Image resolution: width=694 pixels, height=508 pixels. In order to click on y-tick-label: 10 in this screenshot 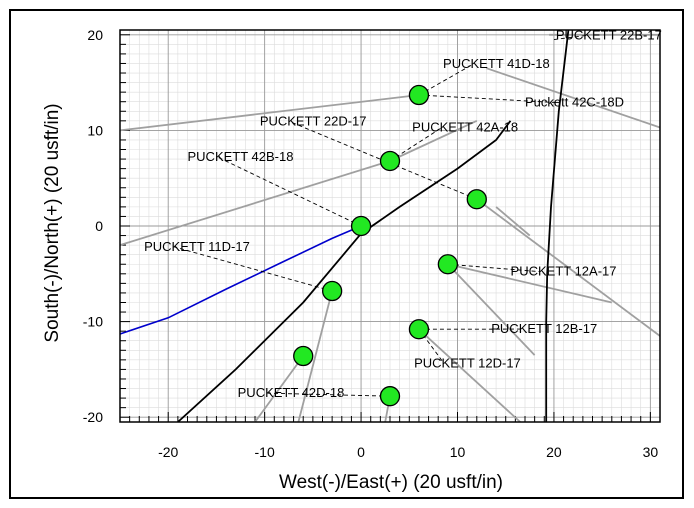, I will do `click(95, 130)`.